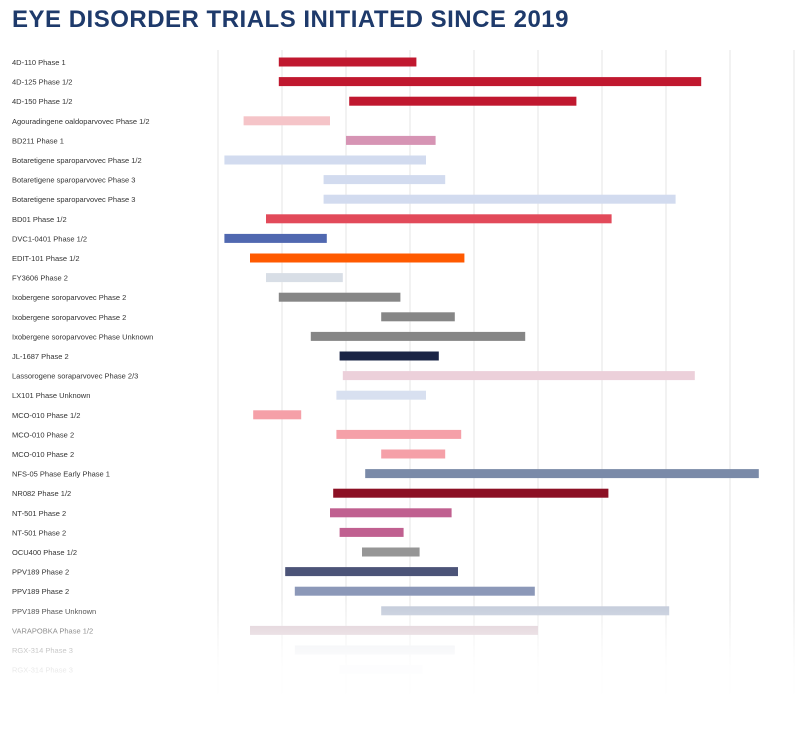 The height and width of the screenshot is (732, 800). What do you see at coordinates (52, 630) in the screenshot?
I see `row-label: VARAPOBKA Phase 1/2` at bounding box center [52, 630].